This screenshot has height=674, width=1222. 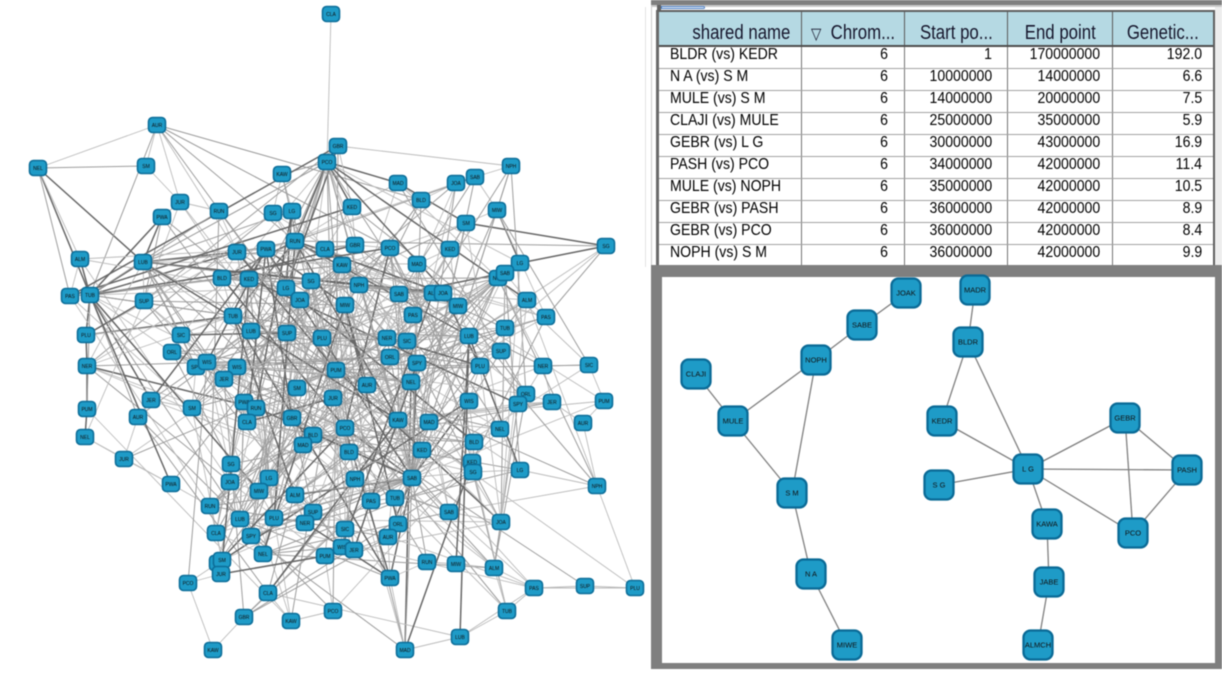 What do you see at coordinates (733, 421) in the screenshot?
I see `svg-text: MULE` at bounding box center [733, 421].